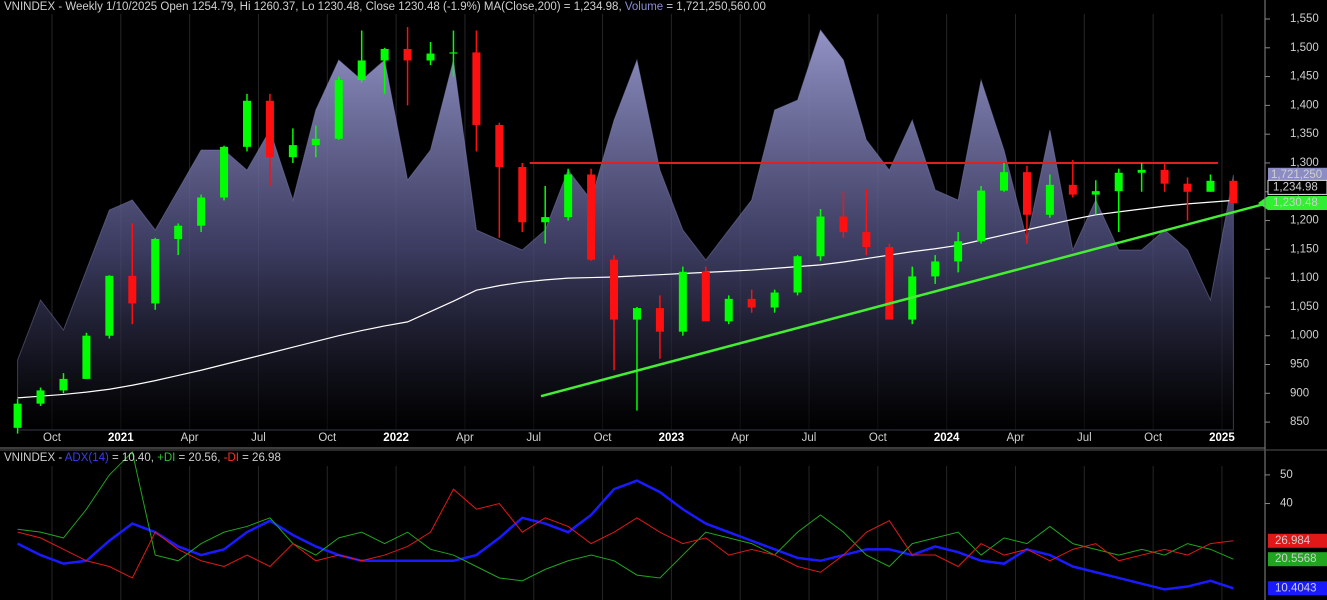 The width and height of the screenshot is (1327, 600). I want to click on x-tick-label: 2023, so click(672, 438).